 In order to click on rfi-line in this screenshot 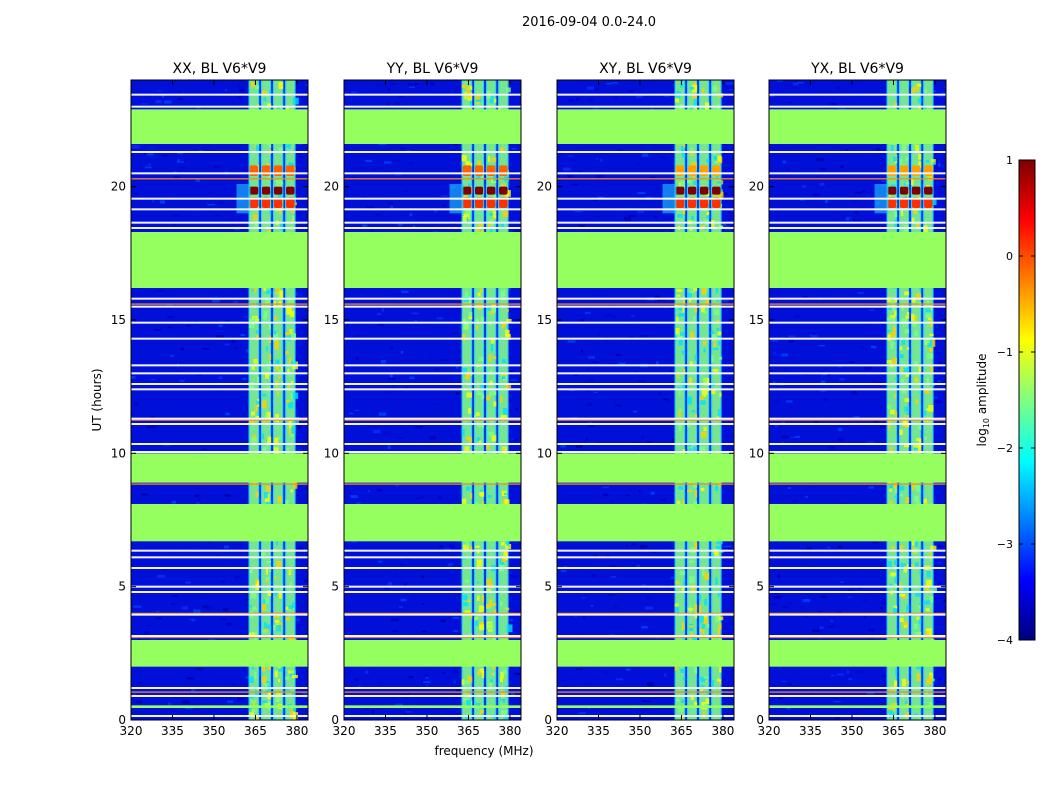, I will do `click(645, 304)`.